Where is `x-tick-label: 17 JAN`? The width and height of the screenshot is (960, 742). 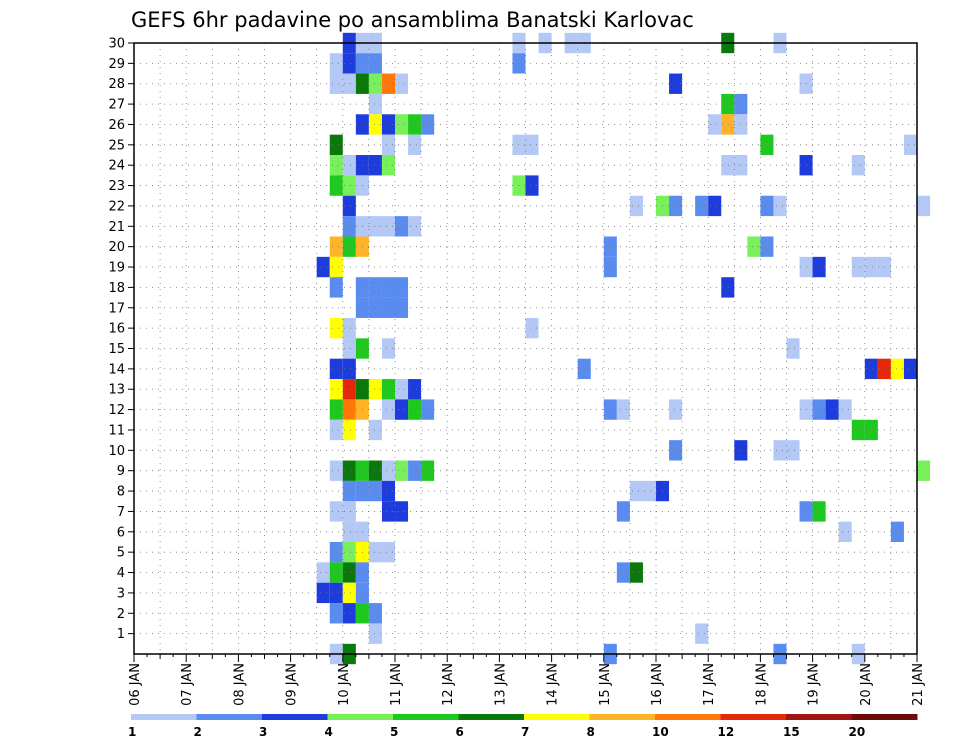 x-tick-label: 17 JAN is located at coordinates (709, 684).